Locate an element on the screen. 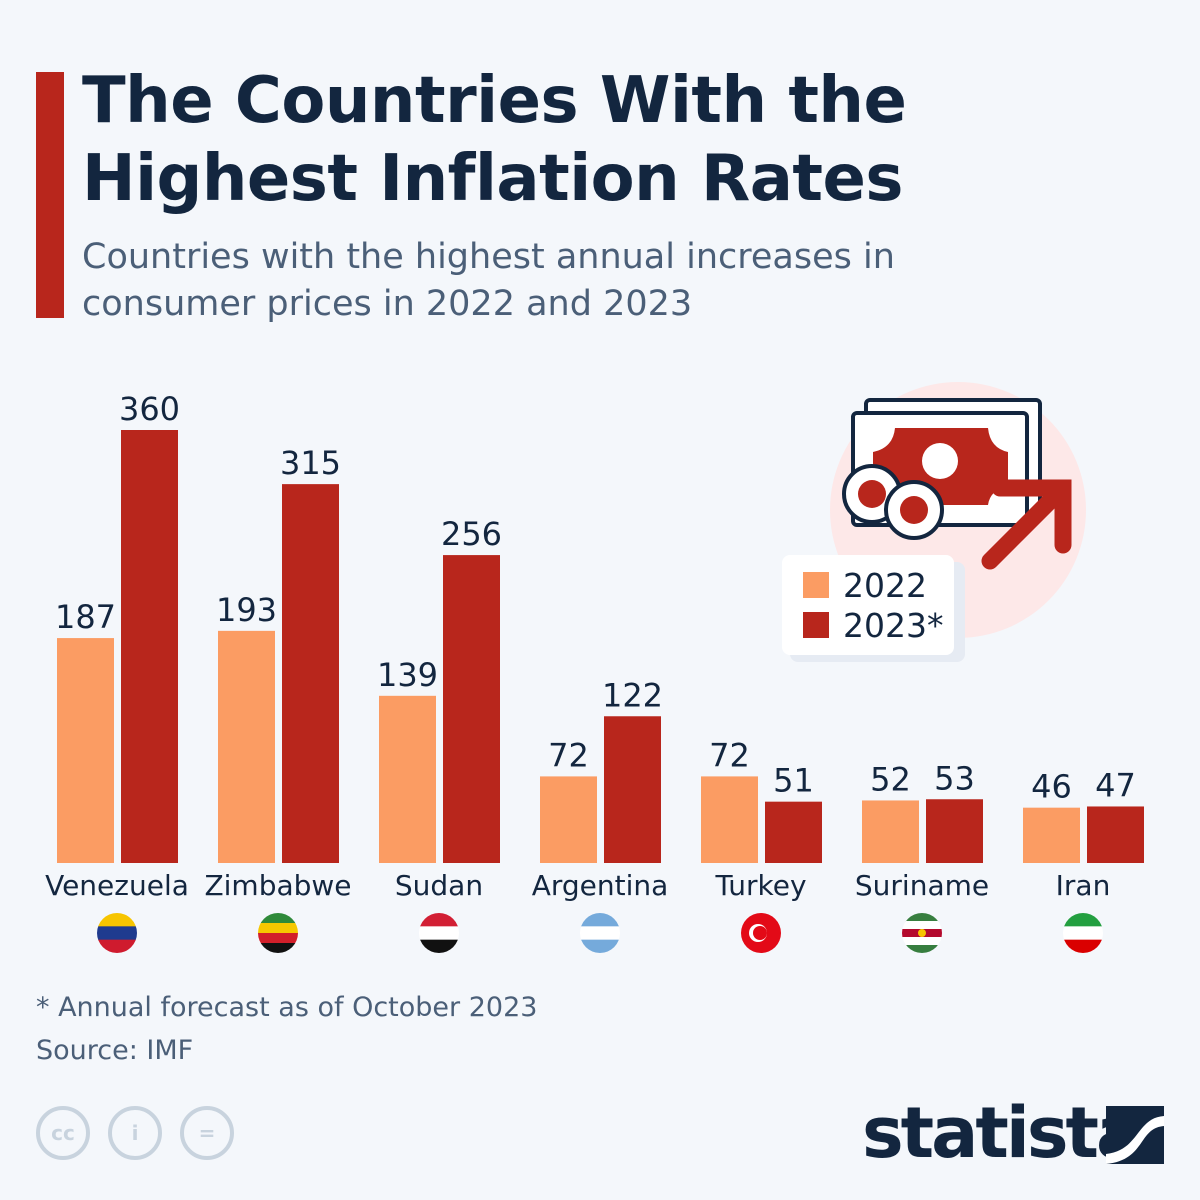 The image size is (1200, 1200). category-label: Zimbabwe is located at coordinates (277, 885).